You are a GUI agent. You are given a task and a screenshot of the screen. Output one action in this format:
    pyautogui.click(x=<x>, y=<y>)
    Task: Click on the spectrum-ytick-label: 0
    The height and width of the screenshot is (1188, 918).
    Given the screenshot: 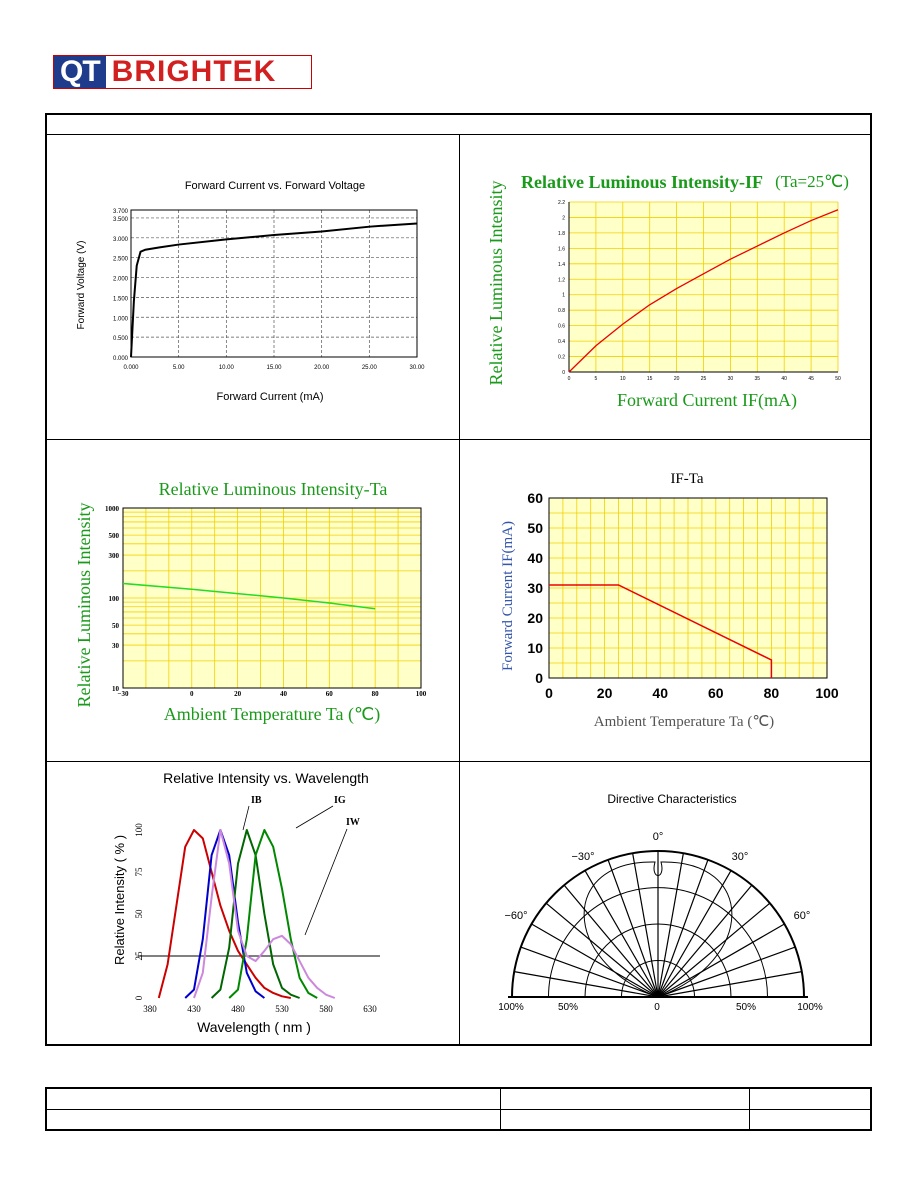 What is the action you would take?
    pyautogui.click(x=139, y=997)
    